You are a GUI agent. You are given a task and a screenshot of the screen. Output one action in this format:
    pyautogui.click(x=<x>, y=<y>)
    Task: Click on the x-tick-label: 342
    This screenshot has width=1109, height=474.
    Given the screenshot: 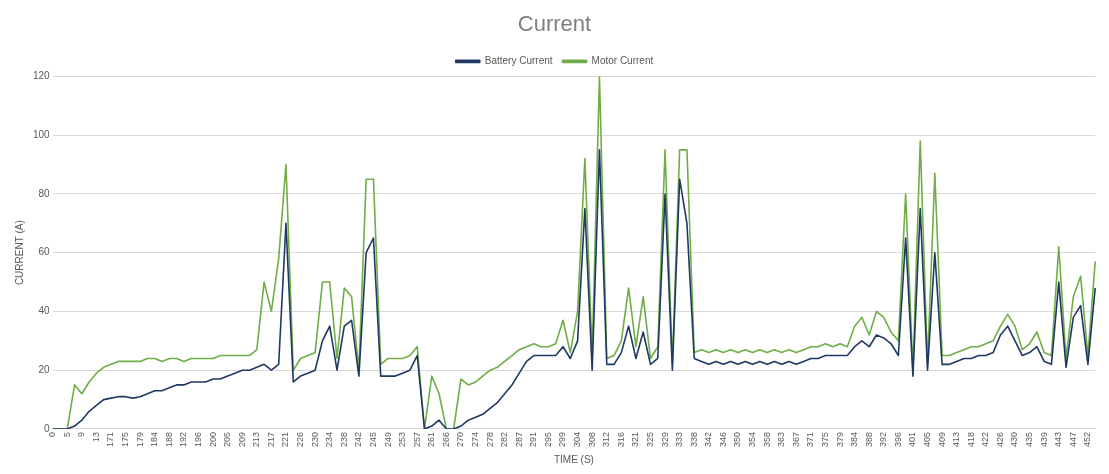 What is the action you would take?
    pyautogui.click(x=708, y=439)
    